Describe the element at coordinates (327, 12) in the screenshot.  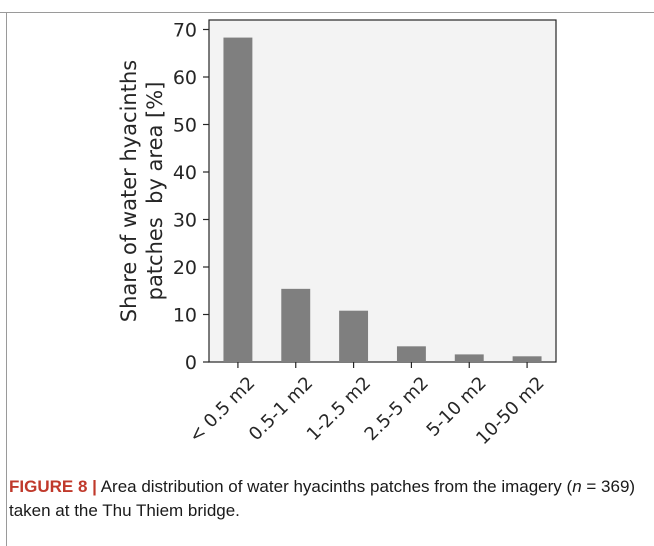
I see `frame-top-line` at that location.